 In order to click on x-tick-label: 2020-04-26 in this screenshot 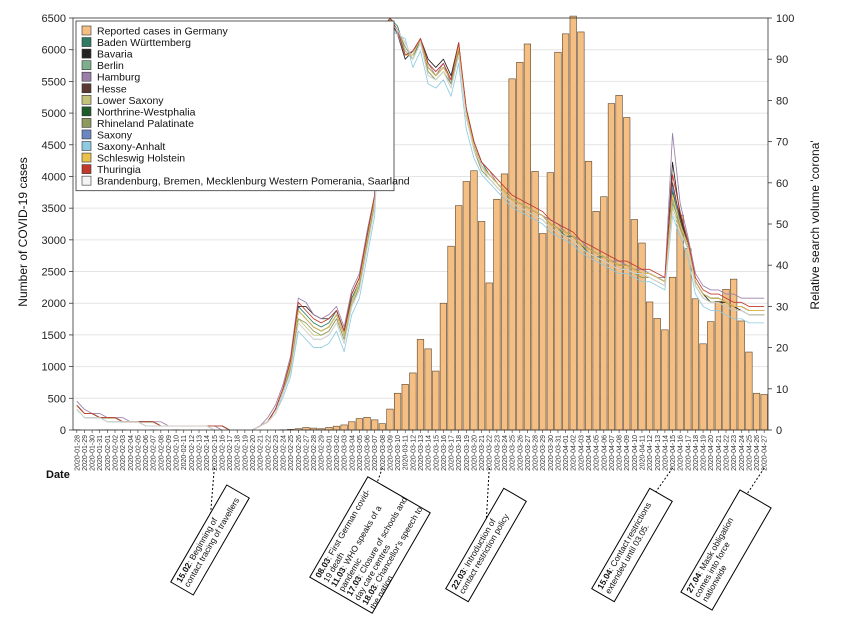, I will do `click(757, 453)`.